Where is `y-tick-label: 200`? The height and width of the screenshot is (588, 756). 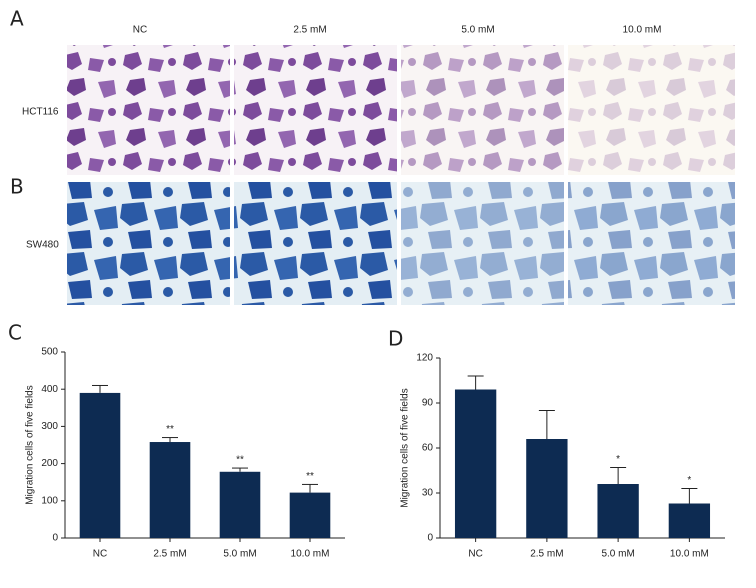 y-tick-label: 200 is located at coordinates (49, 463).